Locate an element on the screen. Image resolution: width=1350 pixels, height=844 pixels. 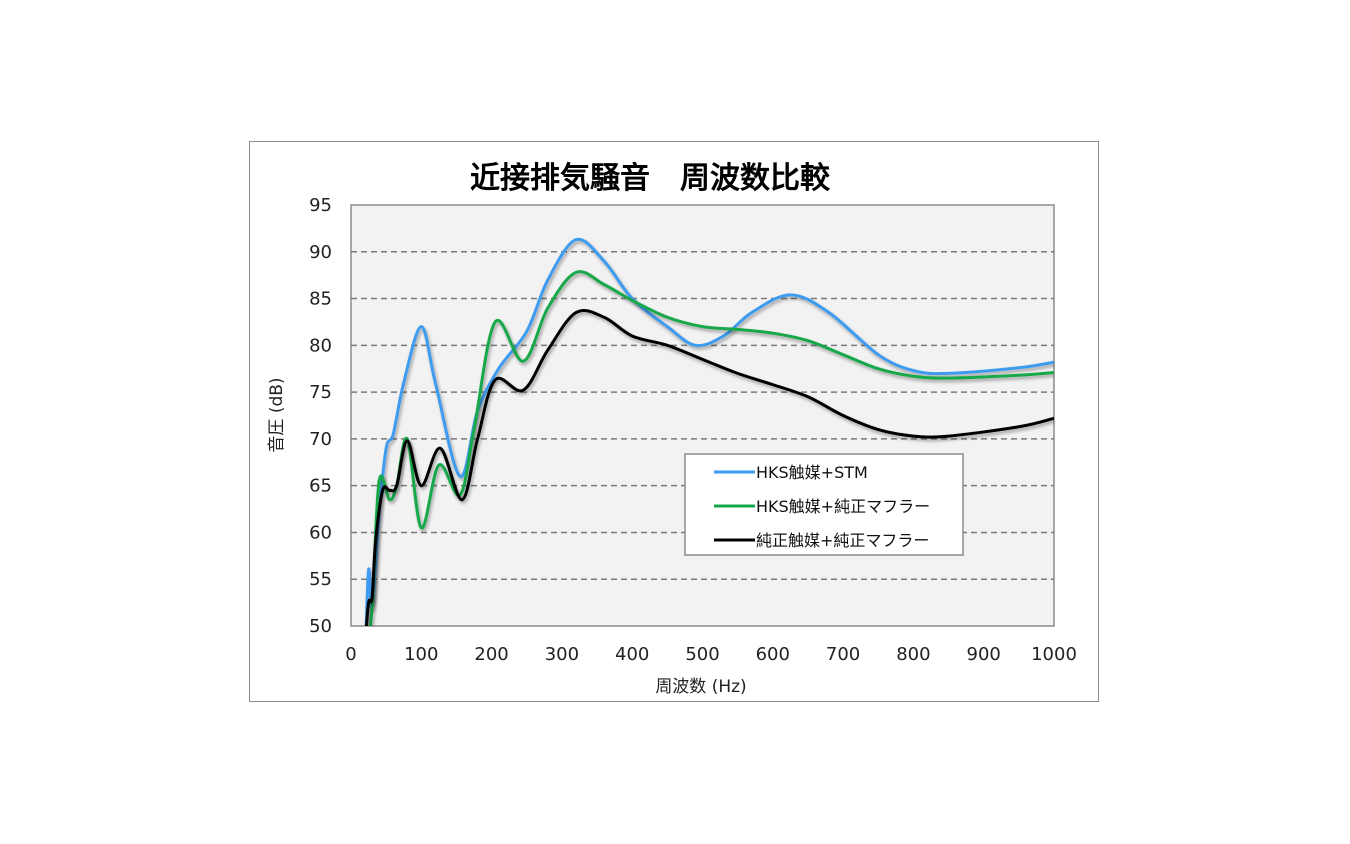
y-tick-label: 85 is located at coordinates (320, 299).